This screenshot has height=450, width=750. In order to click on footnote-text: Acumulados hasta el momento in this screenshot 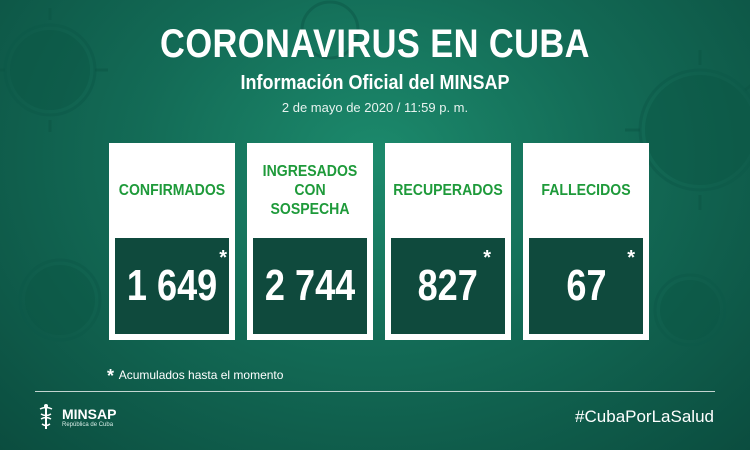, I will do `click(201, 375)`.